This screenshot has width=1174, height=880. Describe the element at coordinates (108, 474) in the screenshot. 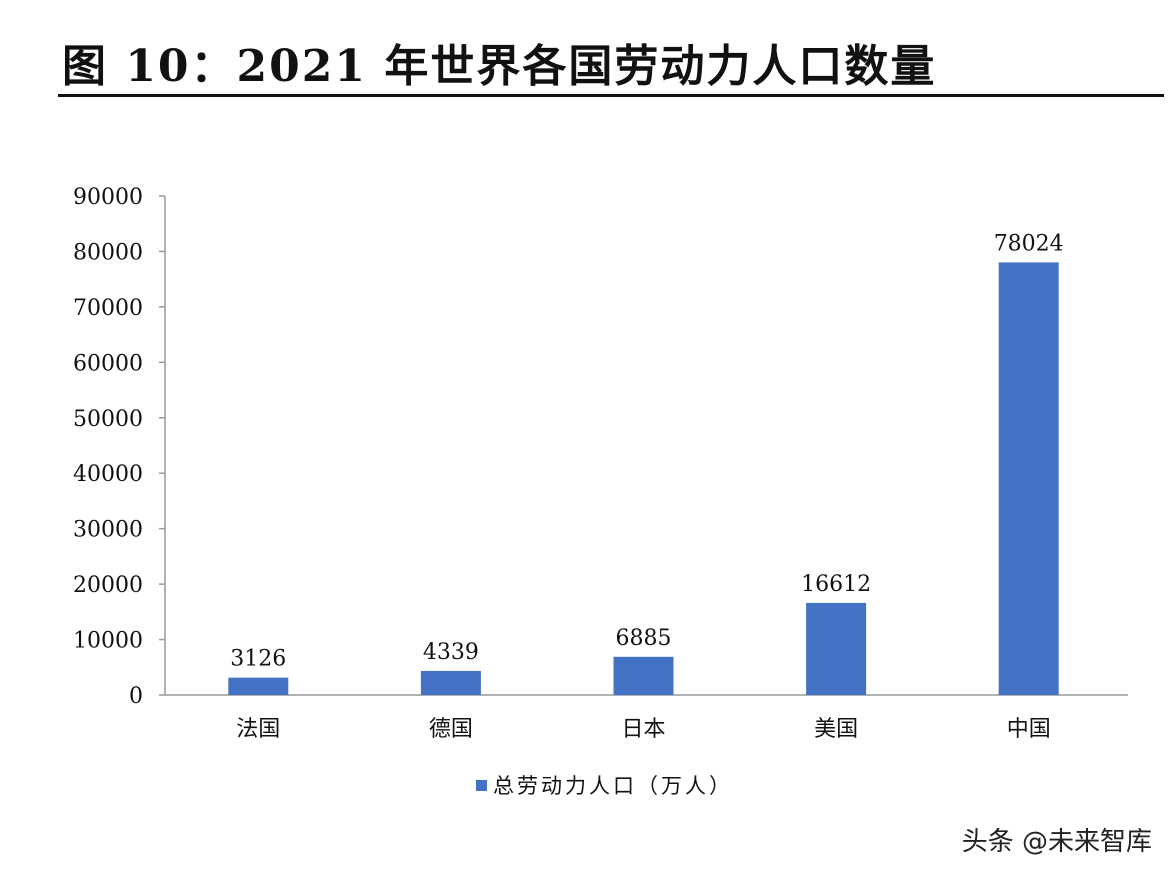

I see `y-tick-label: 40000` at that location.